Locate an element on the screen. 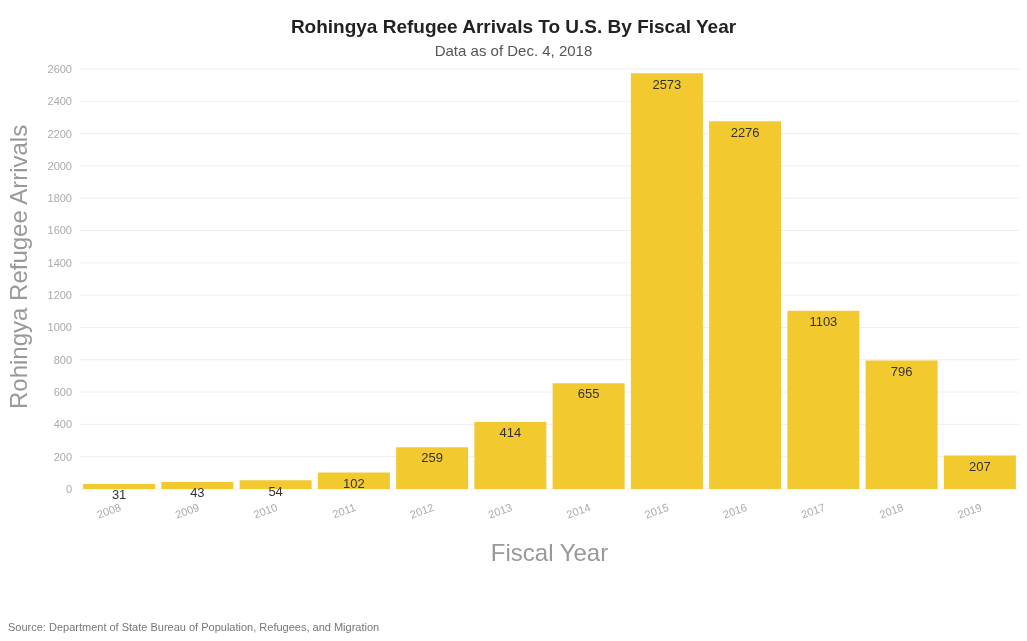 Image resolution: width=1027 pixels, height=641 pixels. data-label: 655 is located at coordinates (588, 394).